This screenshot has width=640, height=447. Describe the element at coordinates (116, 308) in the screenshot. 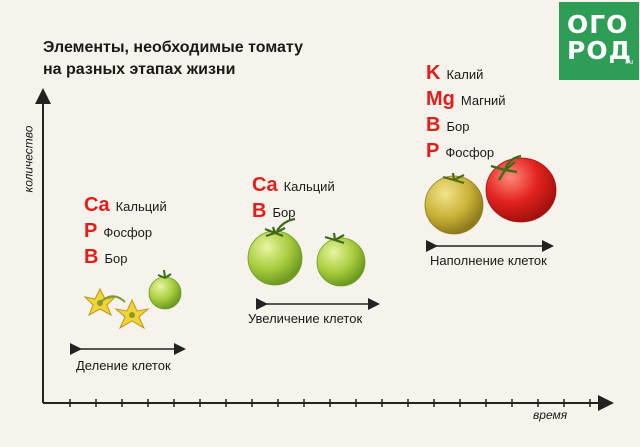

I see `flowers-illustration` at that location.